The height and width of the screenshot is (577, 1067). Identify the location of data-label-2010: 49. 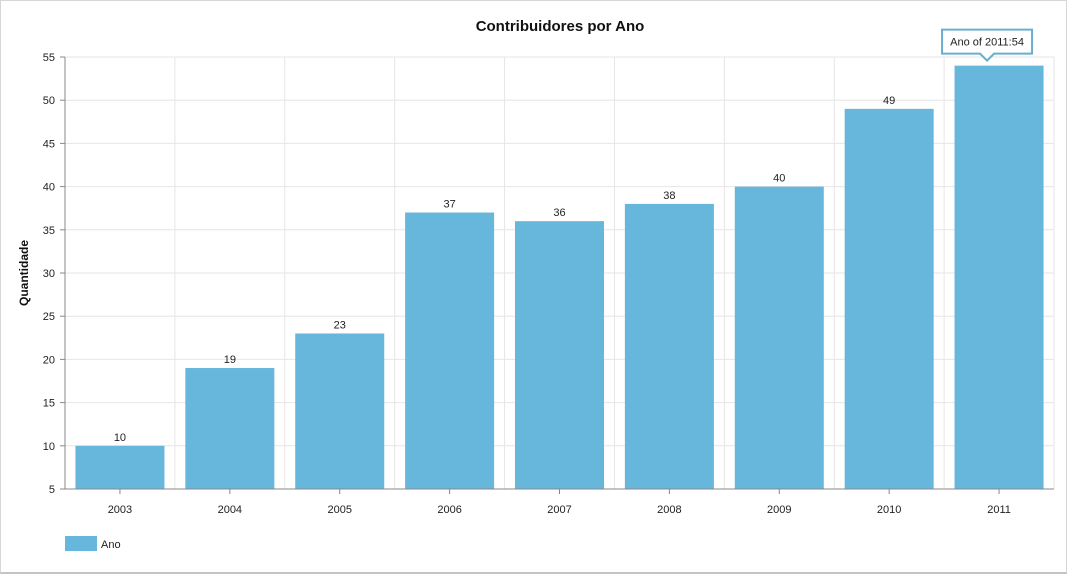
(889, 101).